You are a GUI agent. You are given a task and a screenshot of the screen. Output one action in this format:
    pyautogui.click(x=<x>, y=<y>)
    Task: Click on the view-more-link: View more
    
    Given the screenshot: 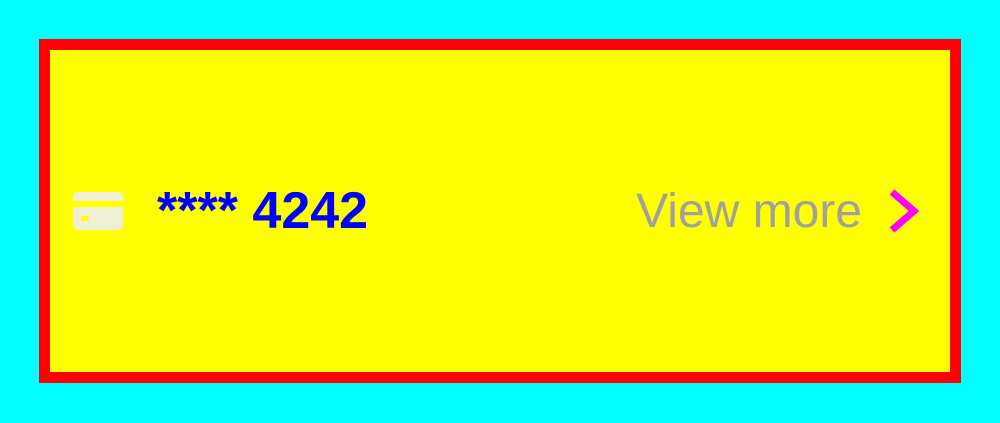 What is the action you would take?
    pyautogui.click(x=779, y=211)
    